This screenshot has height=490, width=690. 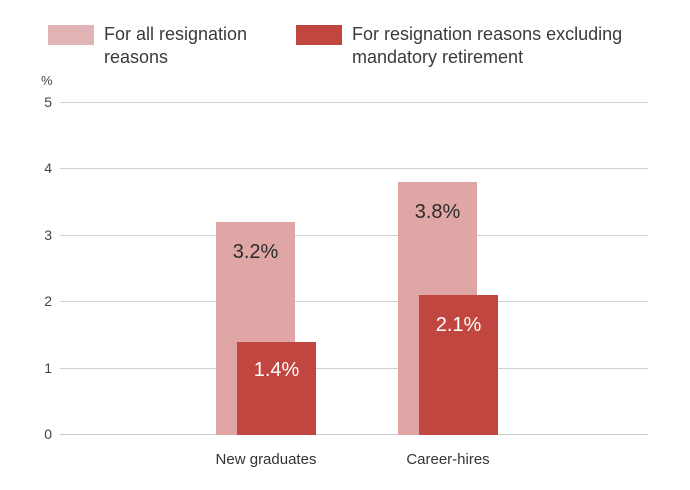 What do you see at coordinates (319, 35) in the screenshot?
I see `legend-swatch-excl` at bounding box center [319, 35].